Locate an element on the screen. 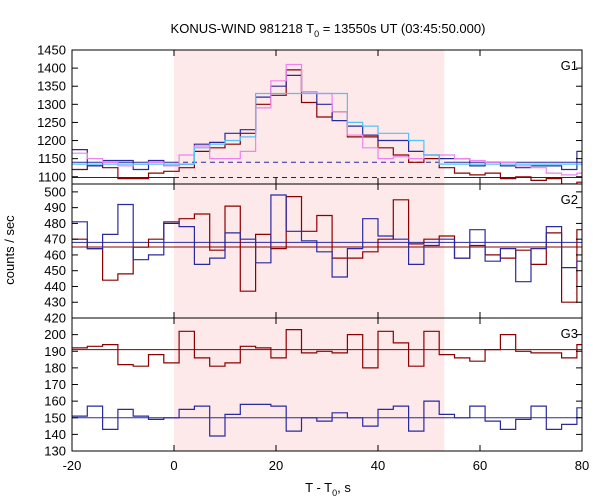 The image size is (600, 500). y-axis-label: counts / sec is located at coordinates (9, 250).